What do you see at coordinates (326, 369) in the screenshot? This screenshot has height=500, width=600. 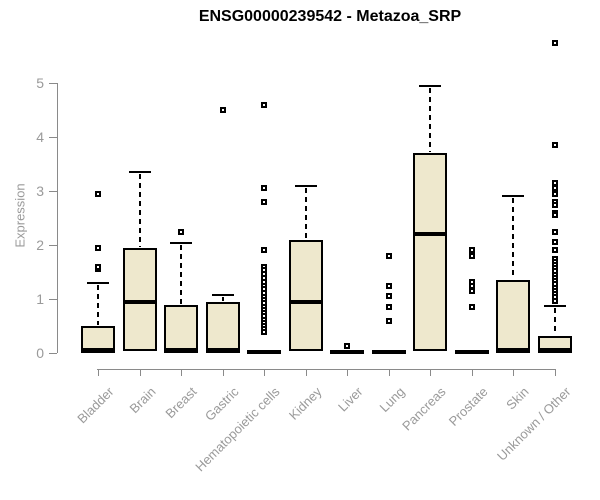 I see `x-axis-line` at bounding box center [326, 369].